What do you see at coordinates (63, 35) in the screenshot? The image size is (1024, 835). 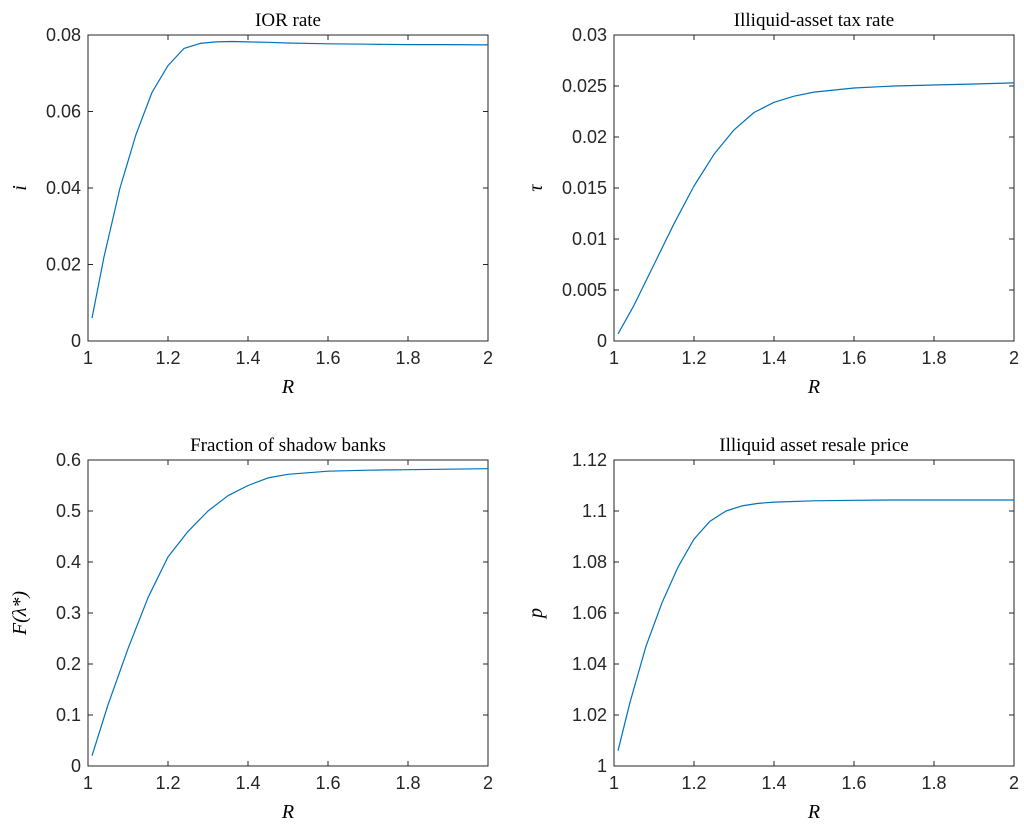 I see `y-tick-label: 0.08` at bounding box center [63, 35].